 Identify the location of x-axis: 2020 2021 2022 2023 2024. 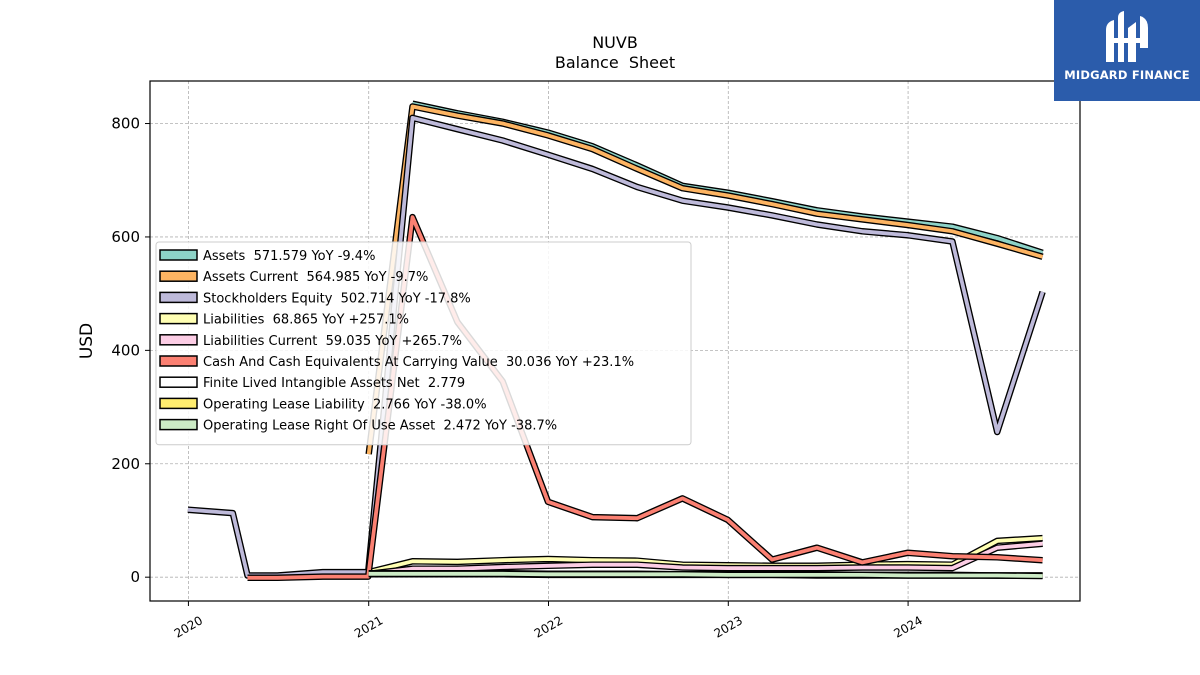
(548, 621).